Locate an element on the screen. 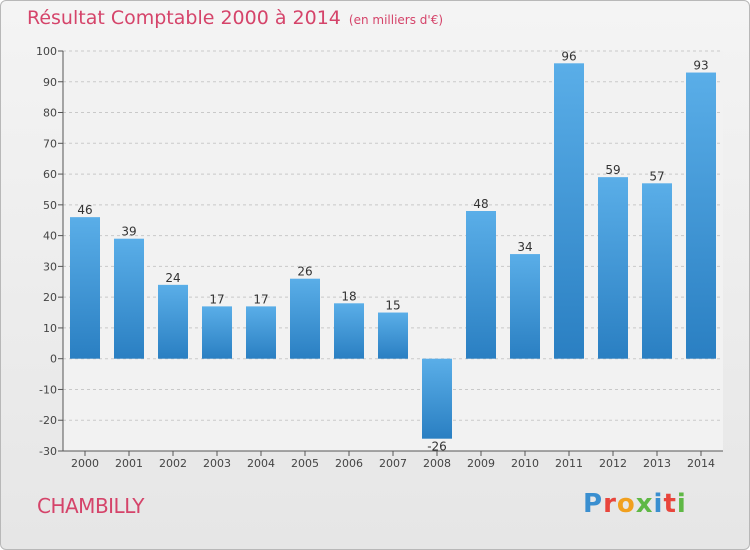 This screenshot has width=750, height=550. x-tick-label-2010: 2010 is located at coordinates (525, 463).